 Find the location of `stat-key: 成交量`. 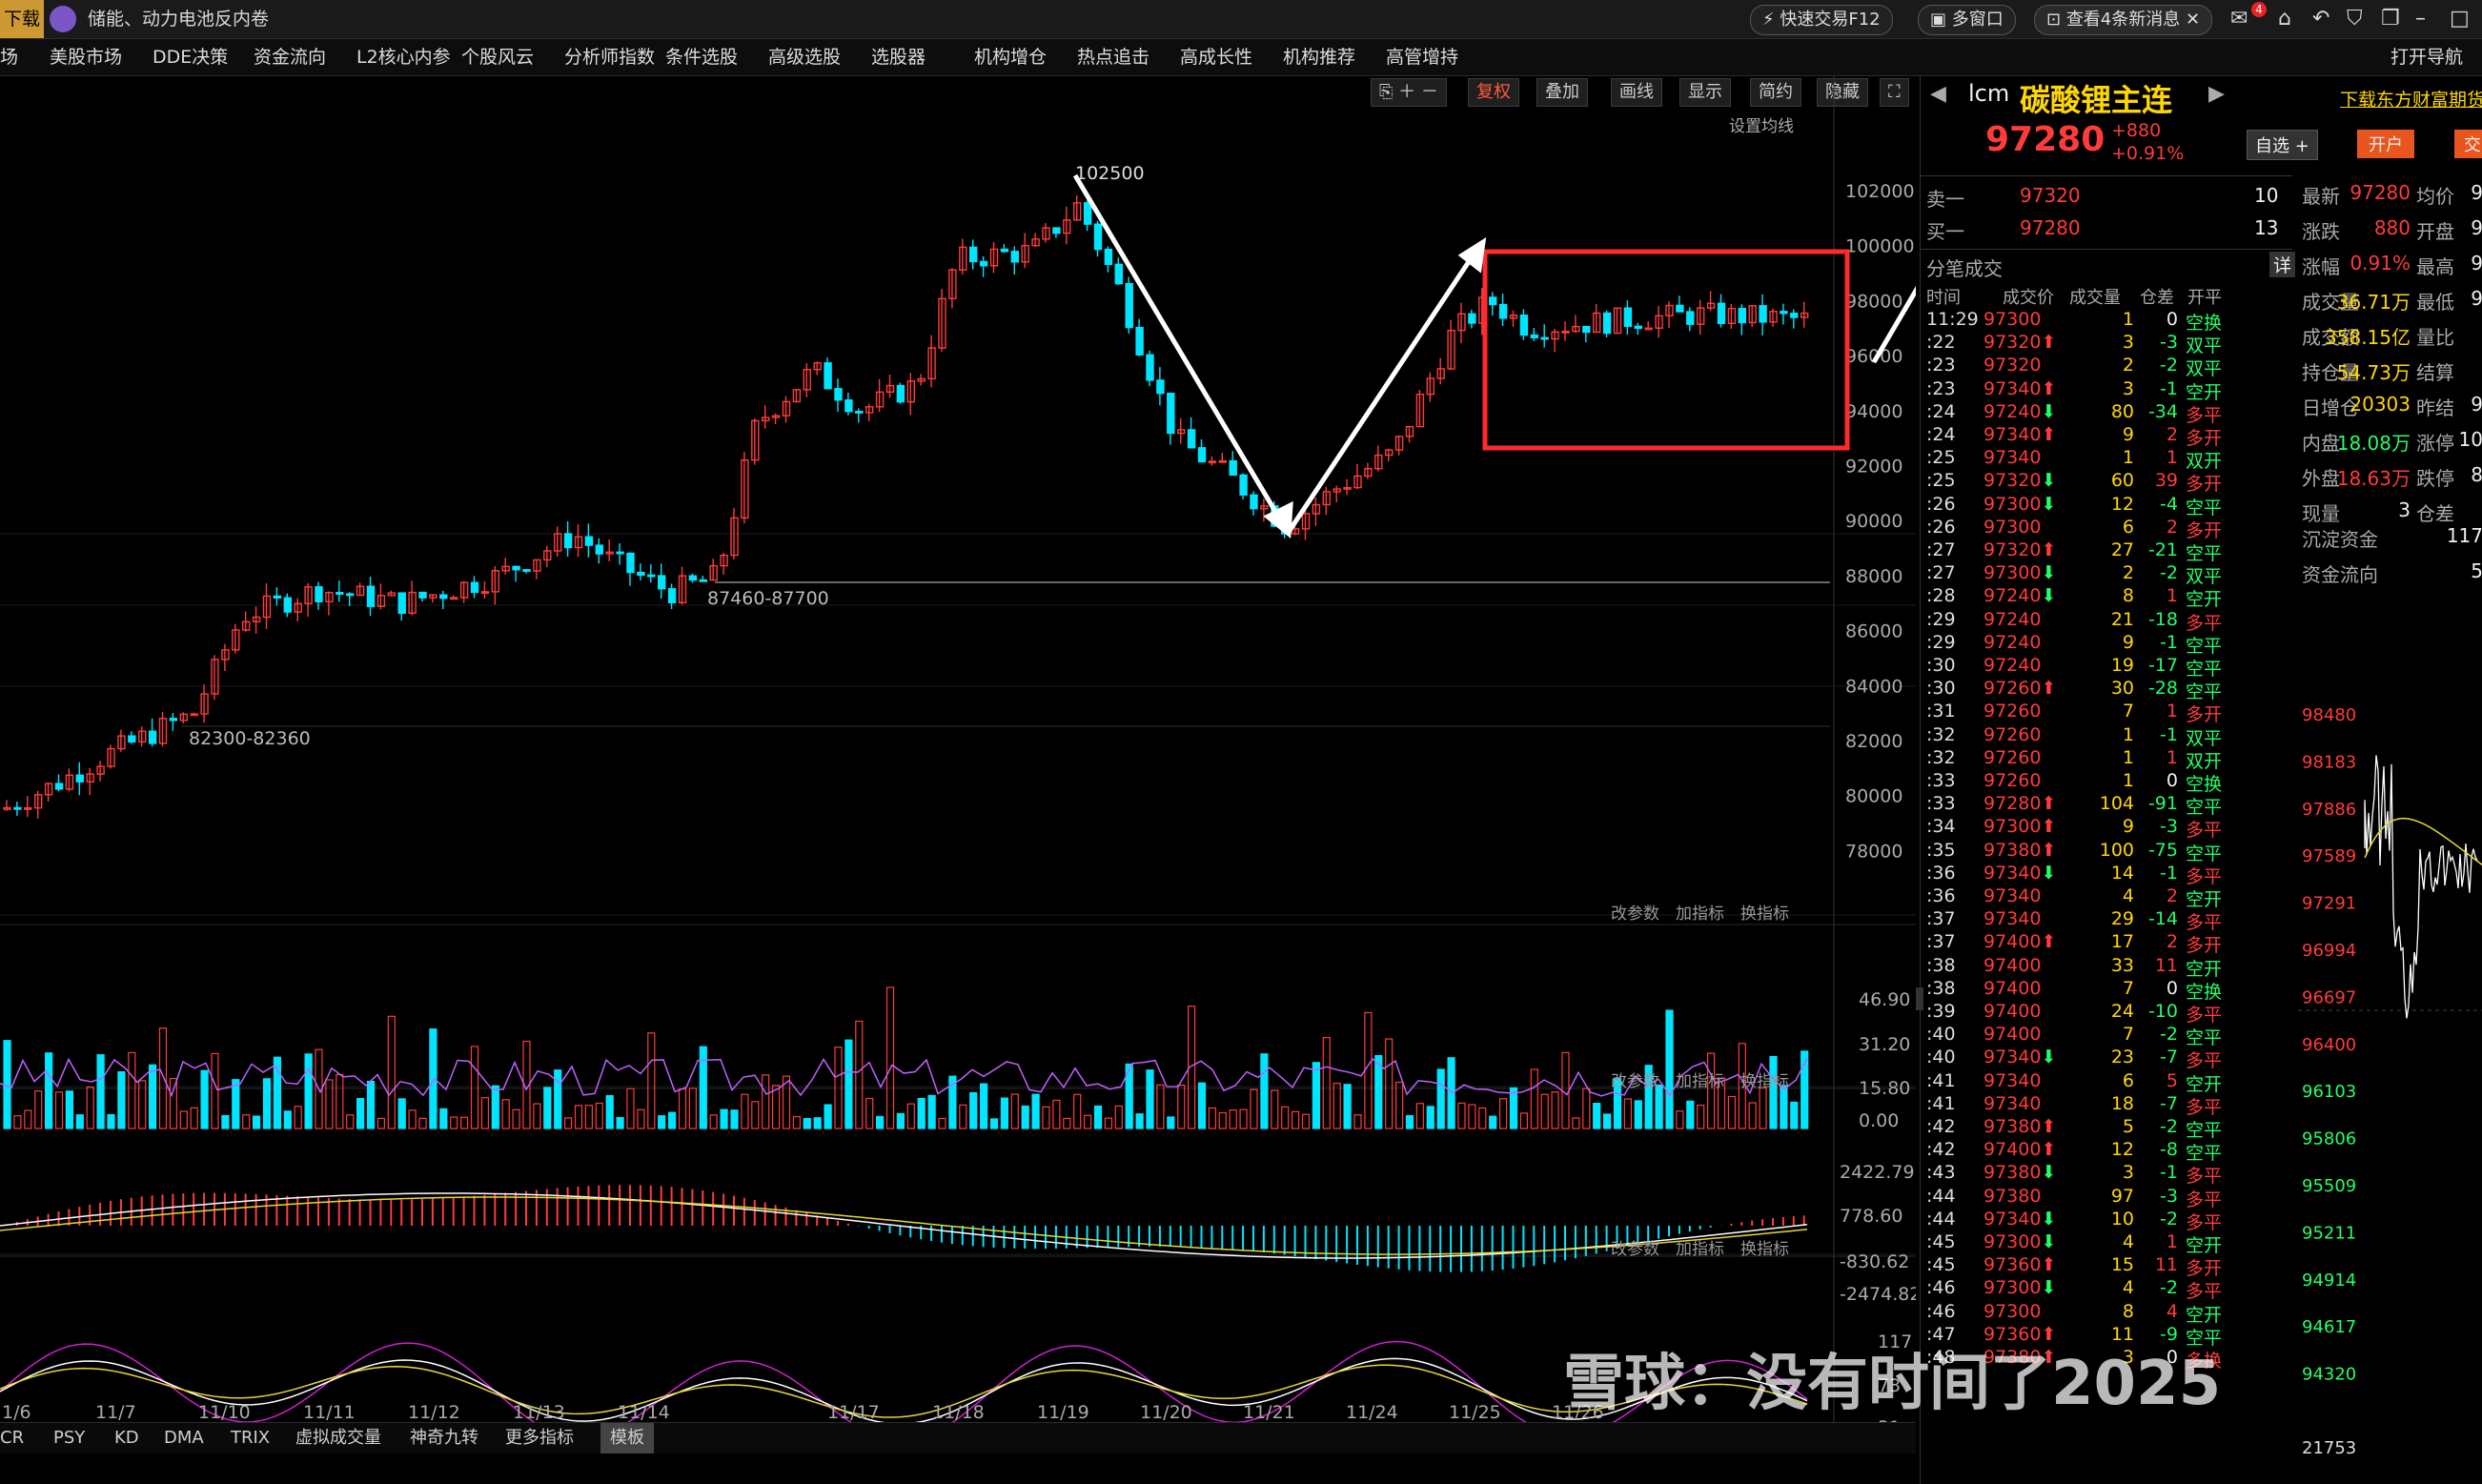

stat-key: 成交量 is located at coordinates (2330, 303).